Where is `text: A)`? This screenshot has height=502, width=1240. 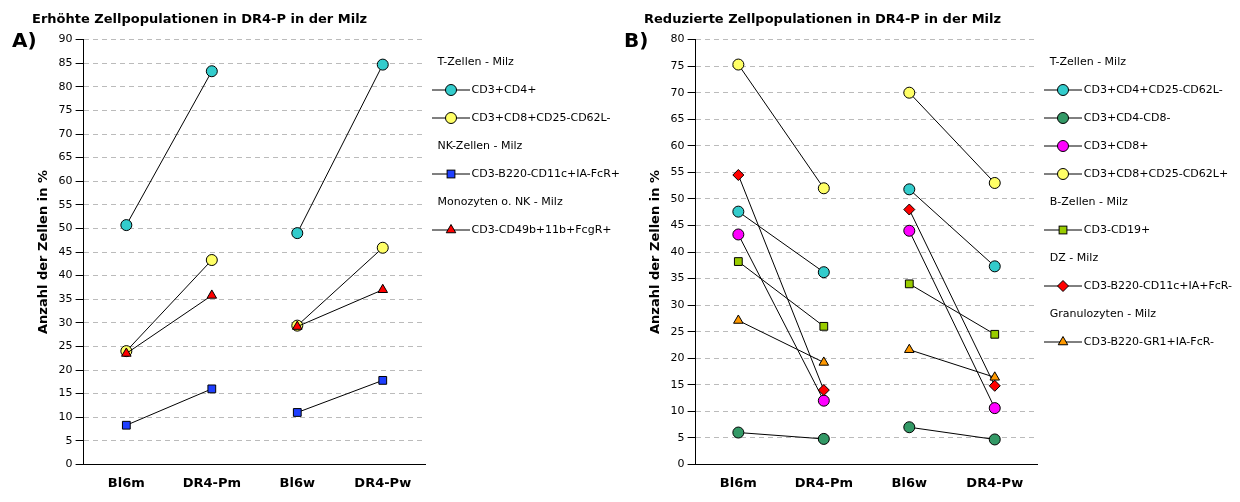
text: A) is located at coordinates (24, 40).